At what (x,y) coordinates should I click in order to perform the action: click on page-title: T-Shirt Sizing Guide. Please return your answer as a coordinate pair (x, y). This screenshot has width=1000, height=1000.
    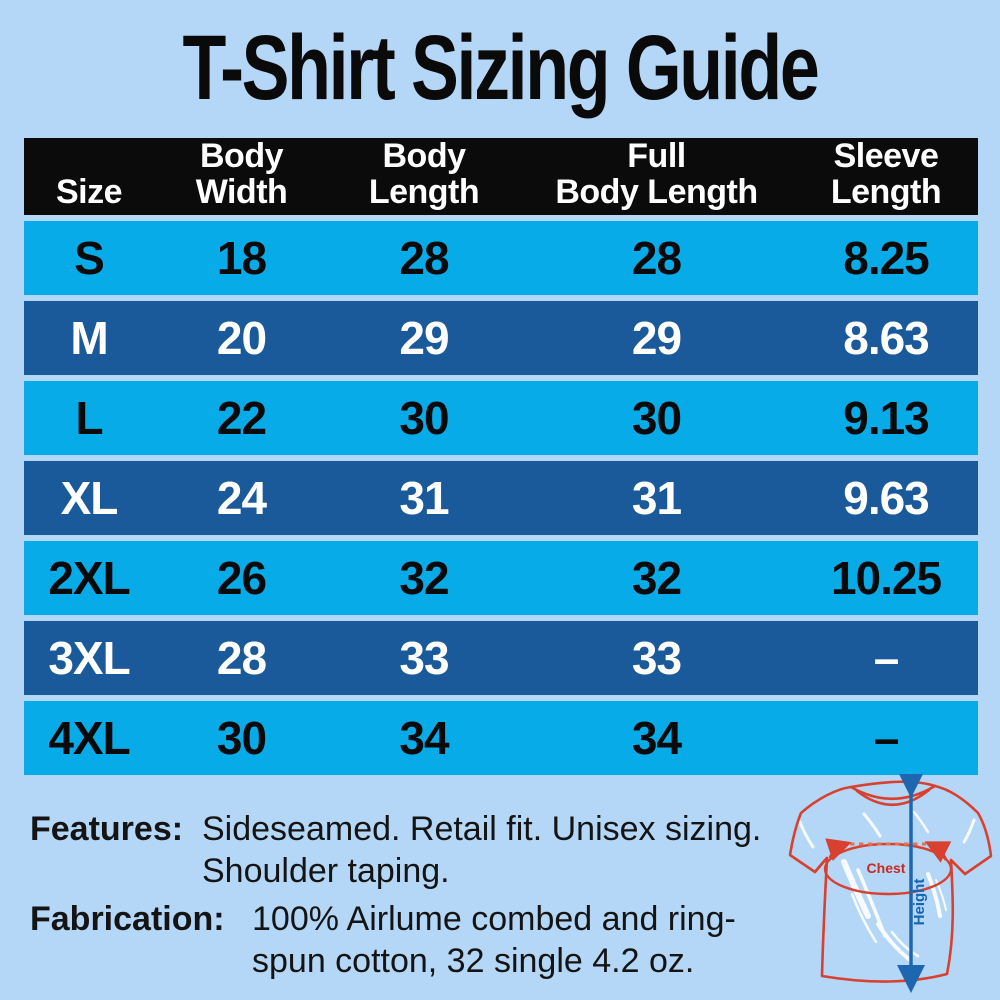
    Looking at the image, I should click on (500, 68).